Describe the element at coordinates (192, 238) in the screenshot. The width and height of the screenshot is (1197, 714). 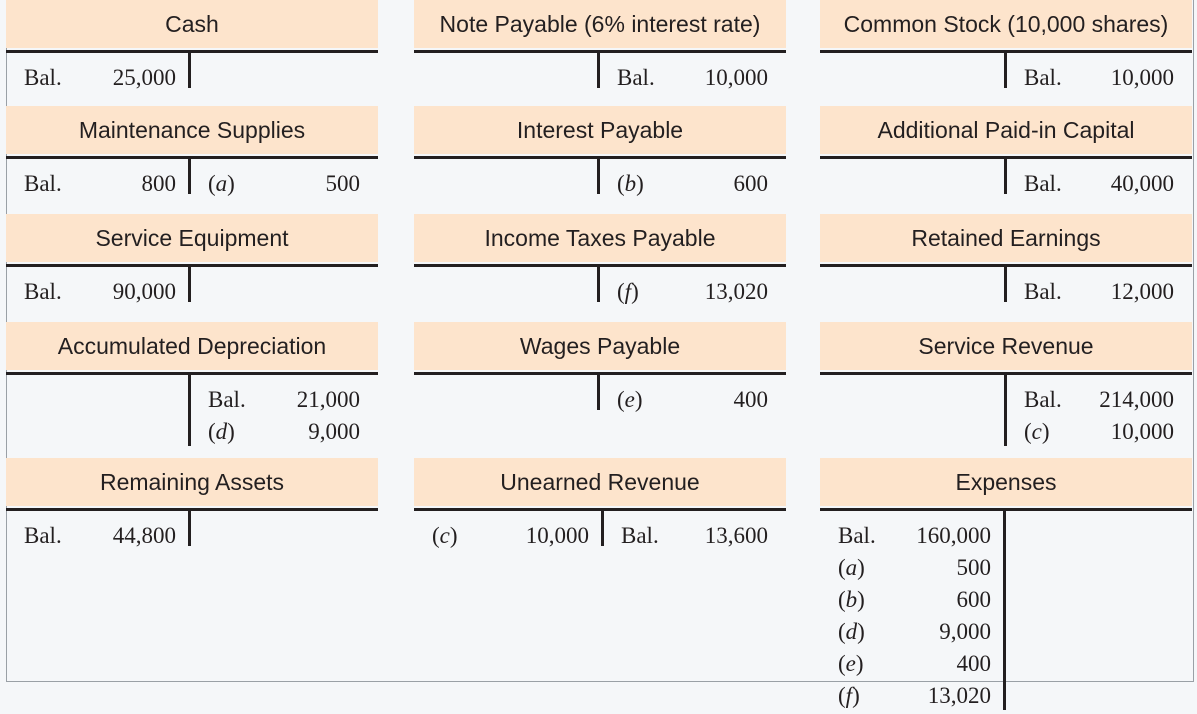
I see `account-title: Service Equipment` at that location.